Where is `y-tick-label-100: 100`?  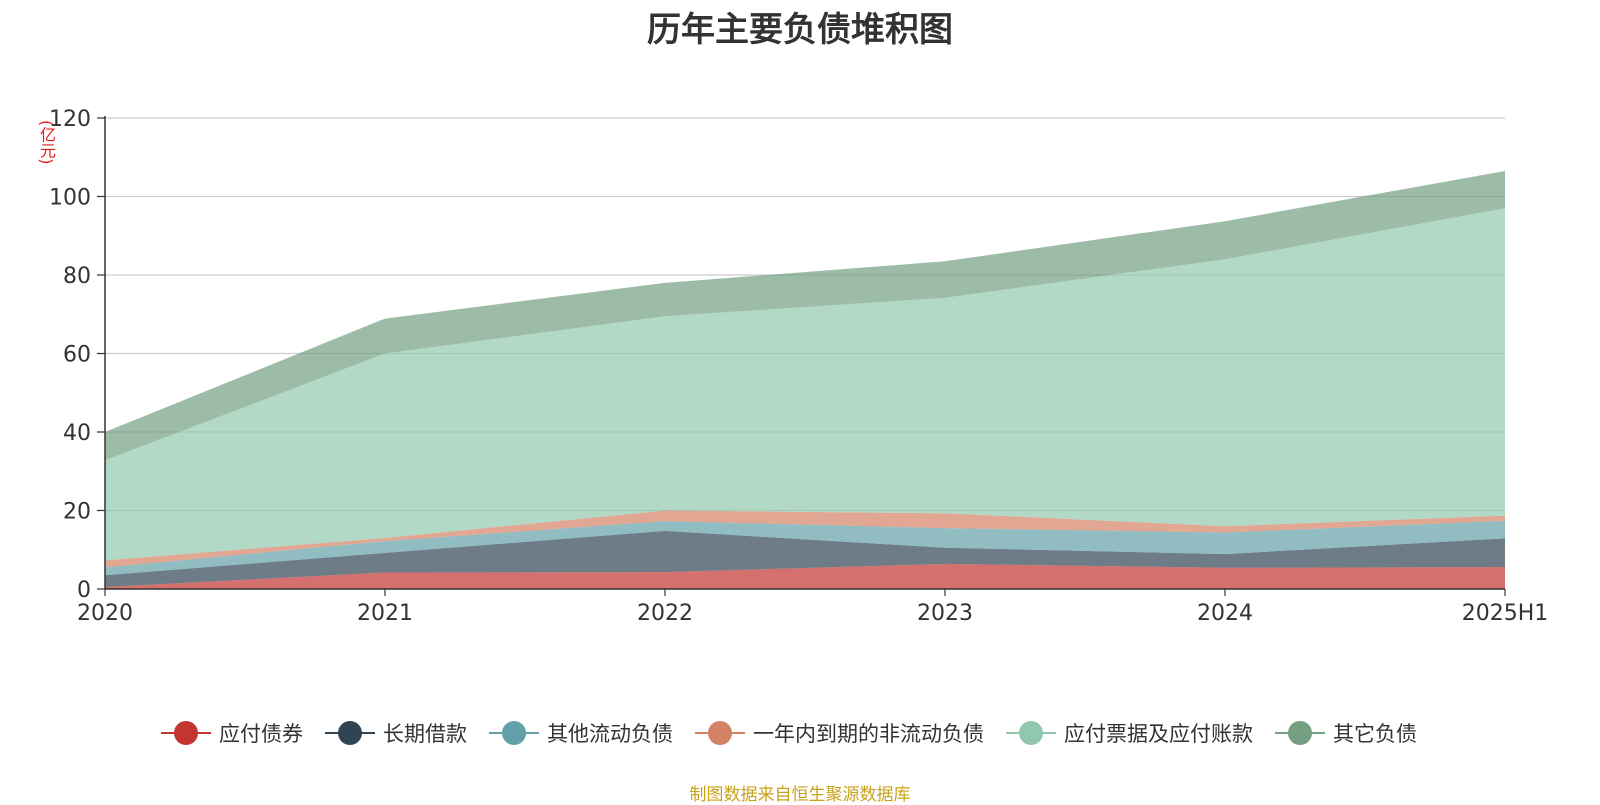 y-tick-label-100: 100 is located at coordinates (70, 198).